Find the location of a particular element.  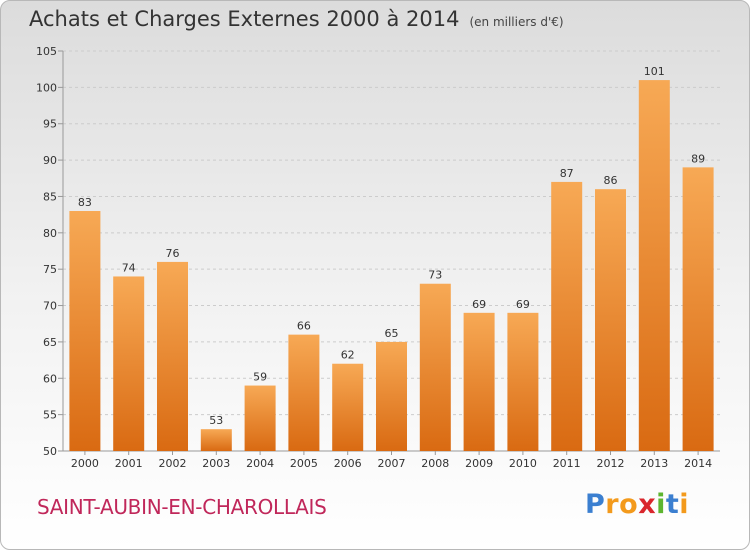

x-tick-label: 2012 is located at coordinates (611, 463).